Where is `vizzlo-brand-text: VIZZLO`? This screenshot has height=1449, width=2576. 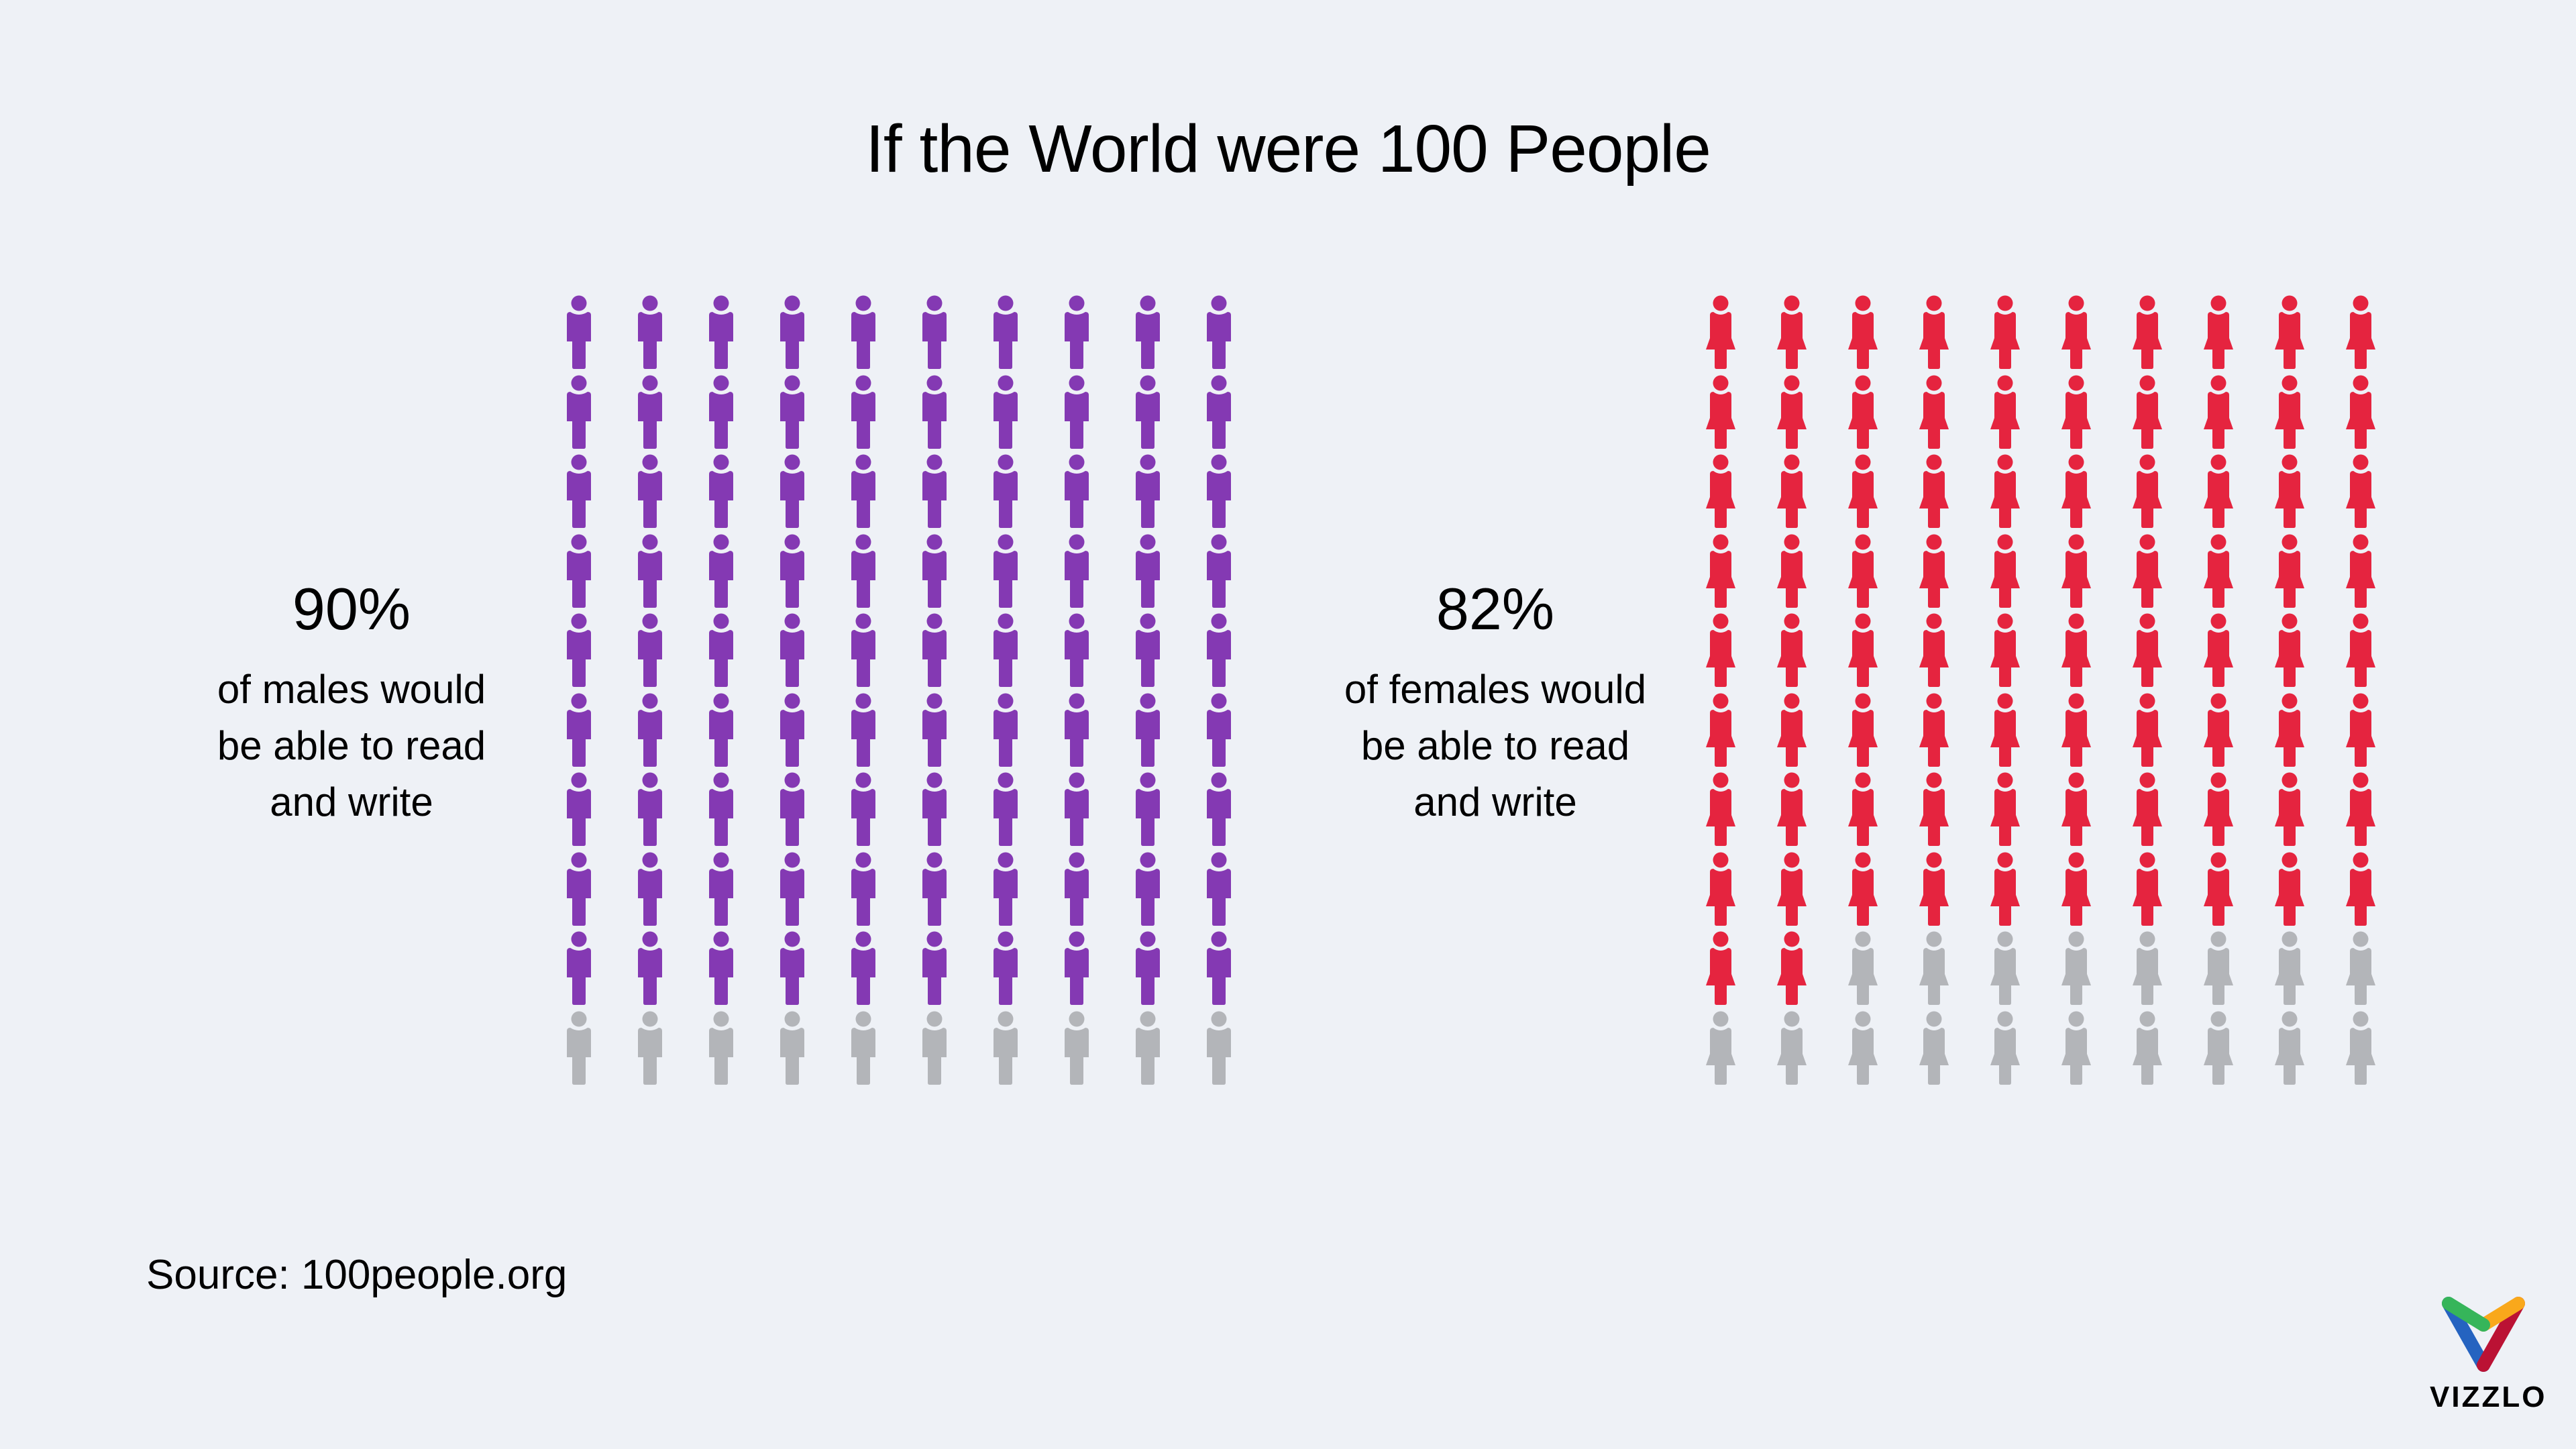
vizzlo-brand-text: VIZZLO is located at coordinates (2488, 1397).